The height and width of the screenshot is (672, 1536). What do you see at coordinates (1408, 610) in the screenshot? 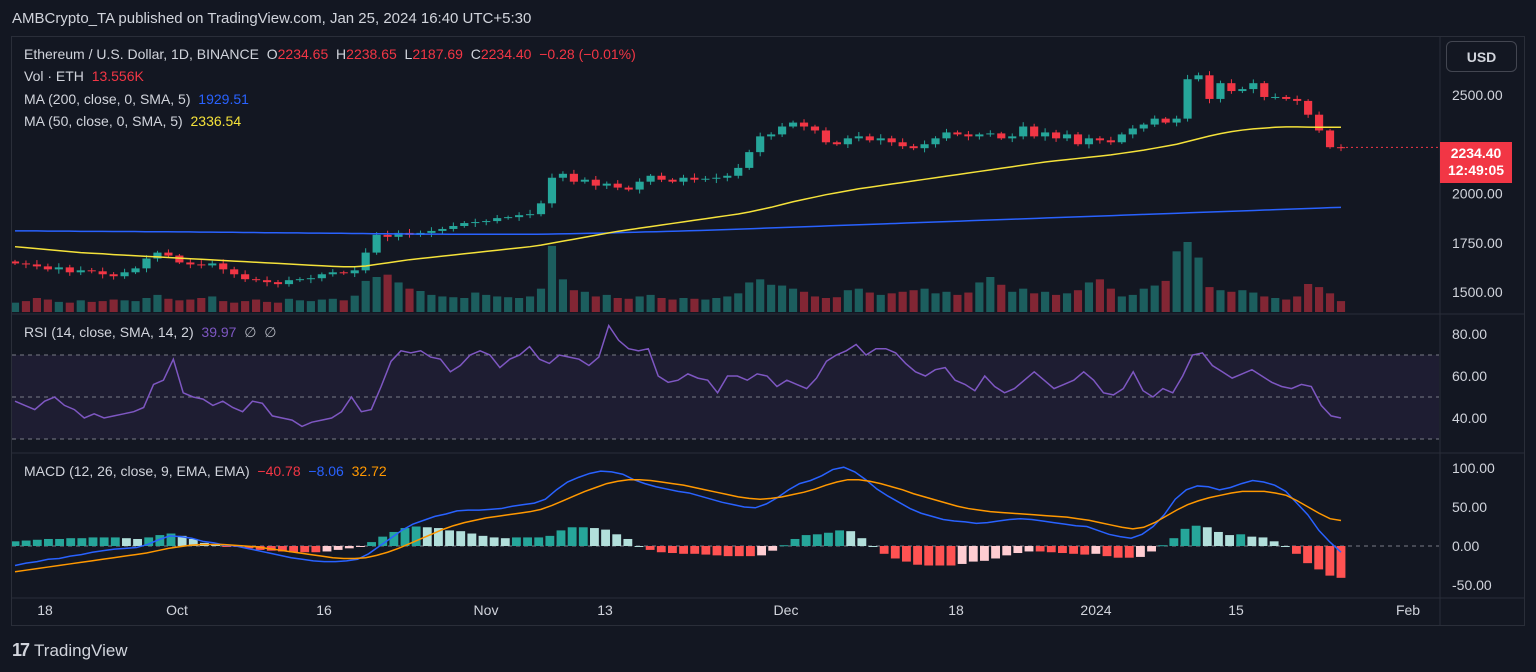
I see `x-tick-label: Feb` at bounding box center [1408, 610].